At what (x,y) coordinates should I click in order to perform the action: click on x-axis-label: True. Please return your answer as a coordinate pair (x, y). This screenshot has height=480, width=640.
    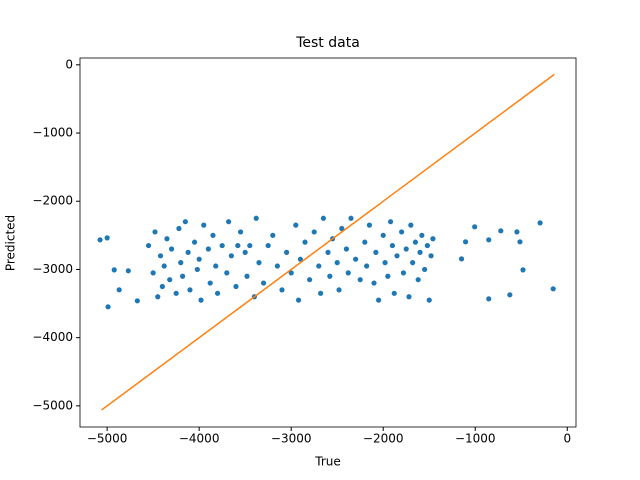
    Looking at the image, I should click on (327, 462).